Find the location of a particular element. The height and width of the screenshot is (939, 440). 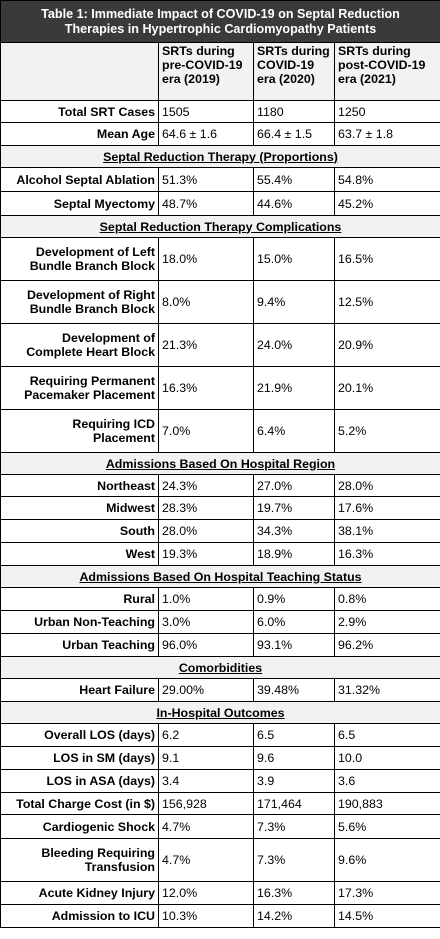

row-label-line: LOS in SM (days) is located at coordinates (104, 758).